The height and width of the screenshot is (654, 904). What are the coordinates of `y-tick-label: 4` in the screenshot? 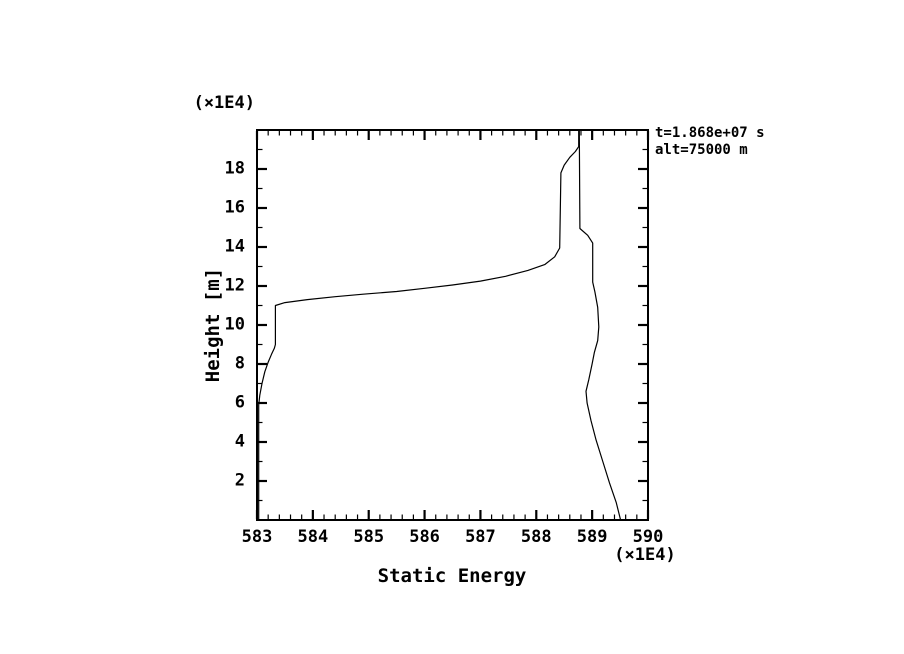 It's located at (239, 441).